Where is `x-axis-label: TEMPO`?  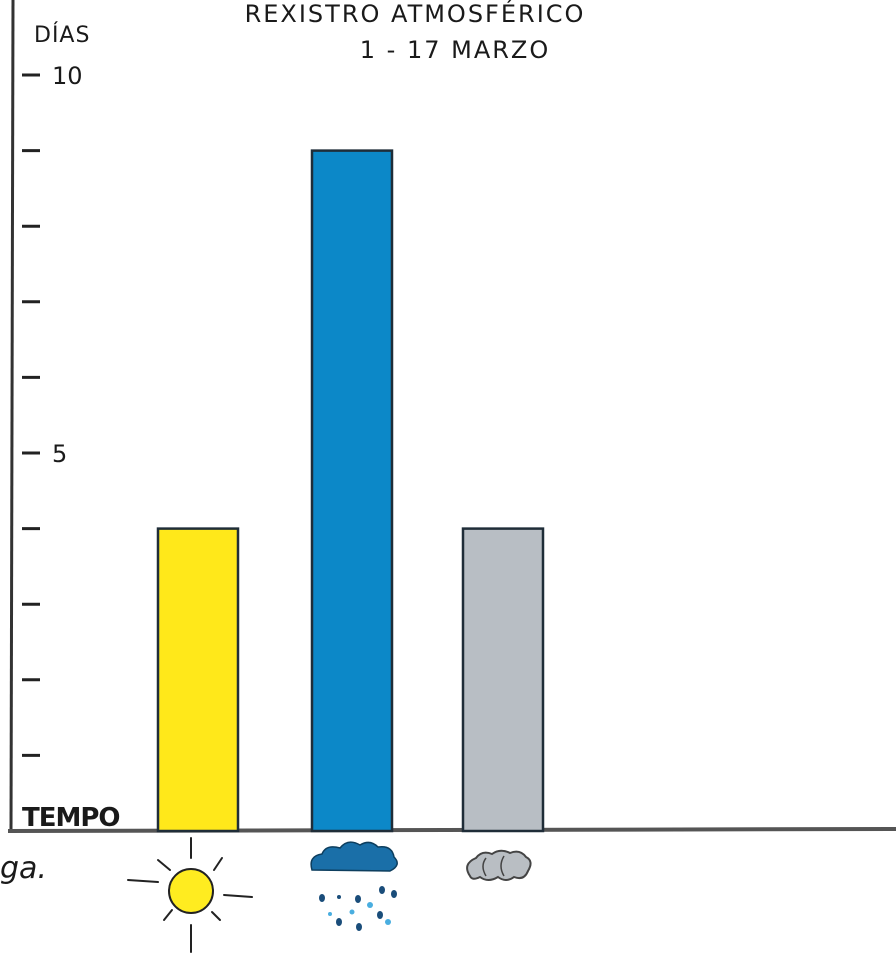
x-axis-label: TEMPO is located at coordinates (71, 818).